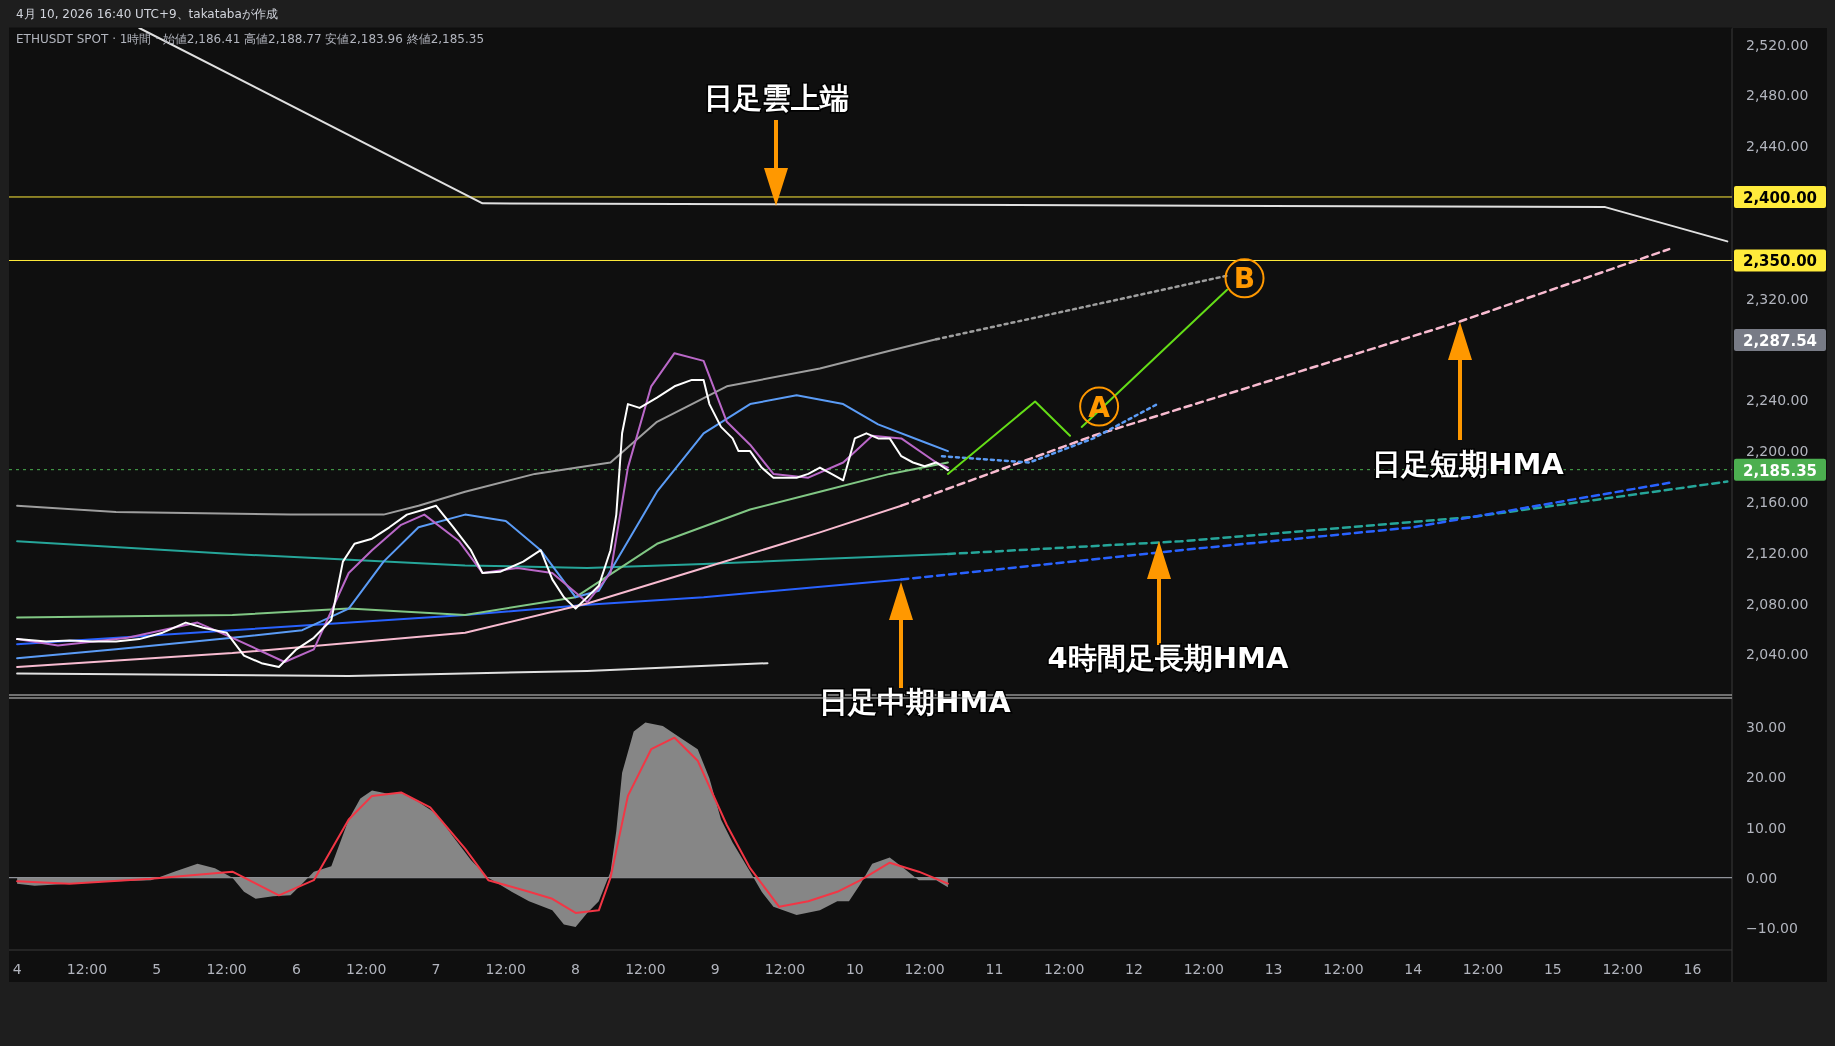 The width and height of the screenshot is (1835, 1046). Describe the element at coordinates (1780, 341) in the screenshot. I see `text: 2,287.54` at that location.